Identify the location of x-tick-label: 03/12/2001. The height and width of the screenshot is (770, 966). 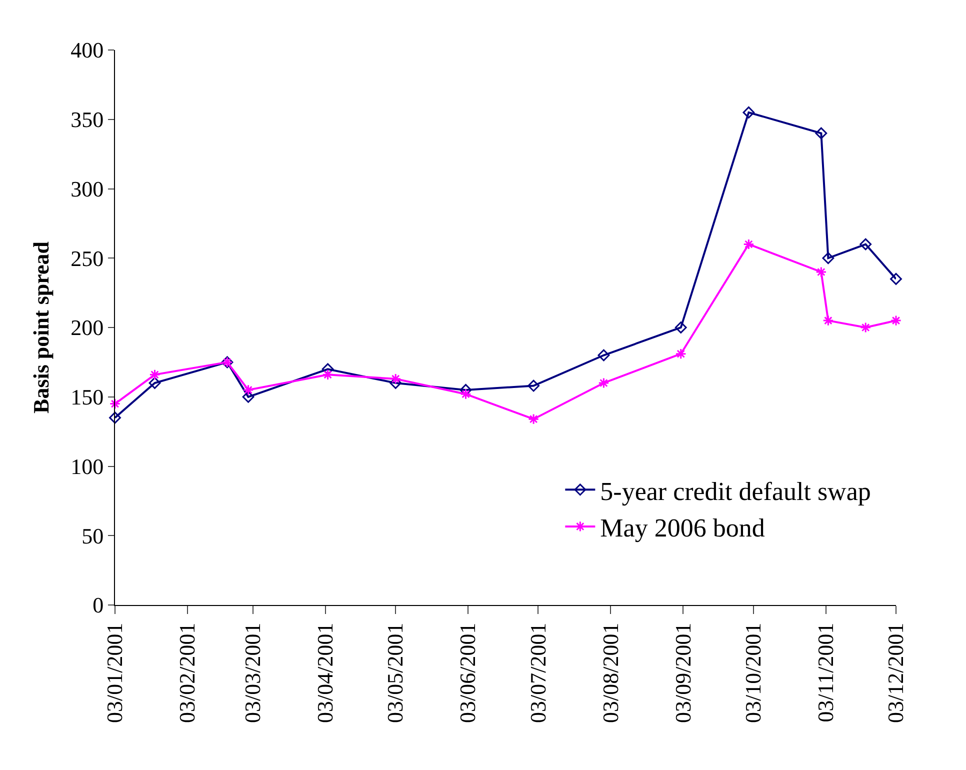
(895, 673).